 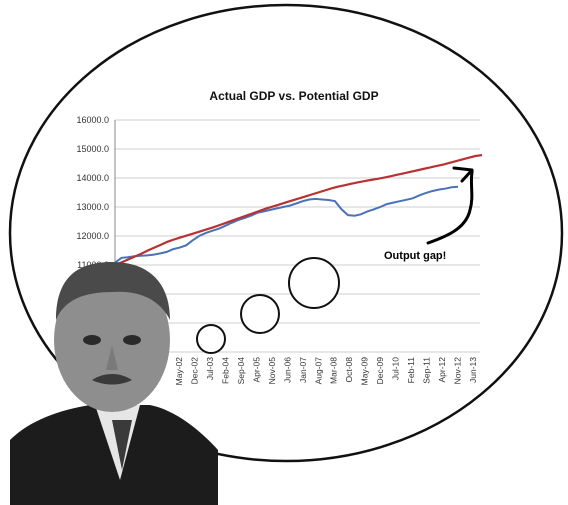 What do you see at coordinates (458, 371) in the screenshot?
I see `x-tick-label: Nov-12` at bounding box center [458, 371].